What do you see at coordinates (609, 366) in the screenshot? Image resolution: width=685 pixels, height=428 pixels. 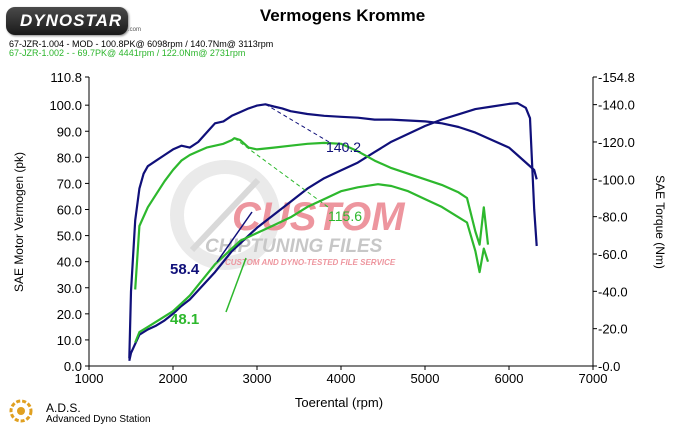 I see `y2-tick-label: -0.0` at bounding box center [609, 366].